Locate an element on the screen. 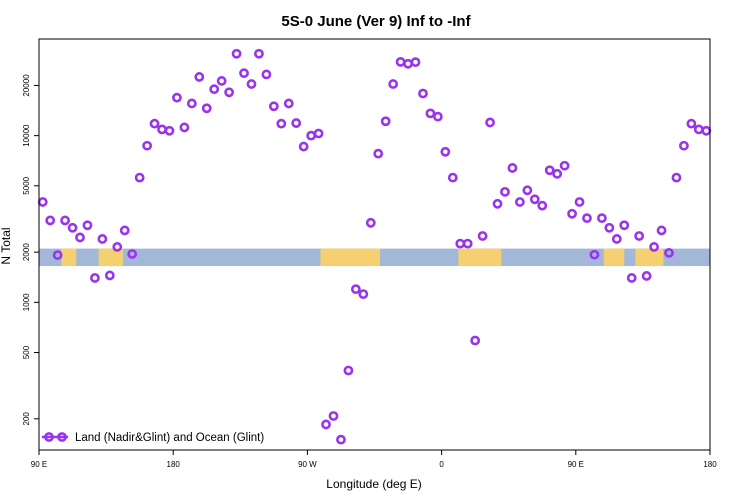  y-tick-label: 2000 is located at coordinates (26, 252).